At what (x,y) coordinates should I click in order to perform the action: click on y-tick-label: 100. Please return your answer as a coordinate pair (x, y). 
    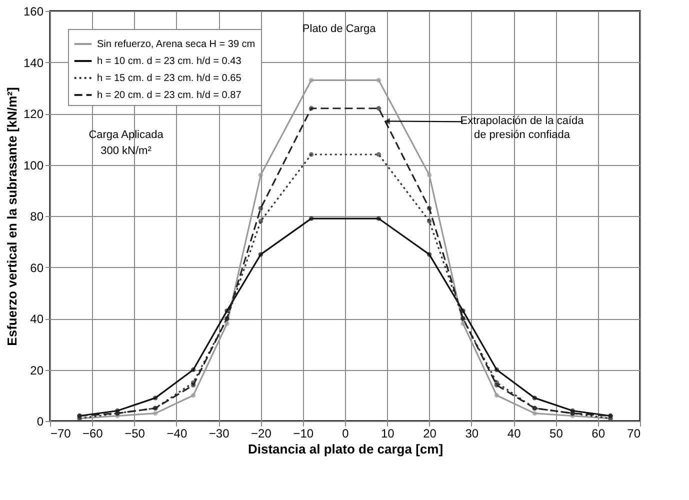
    Looking at the image, I should click on (33, 165).